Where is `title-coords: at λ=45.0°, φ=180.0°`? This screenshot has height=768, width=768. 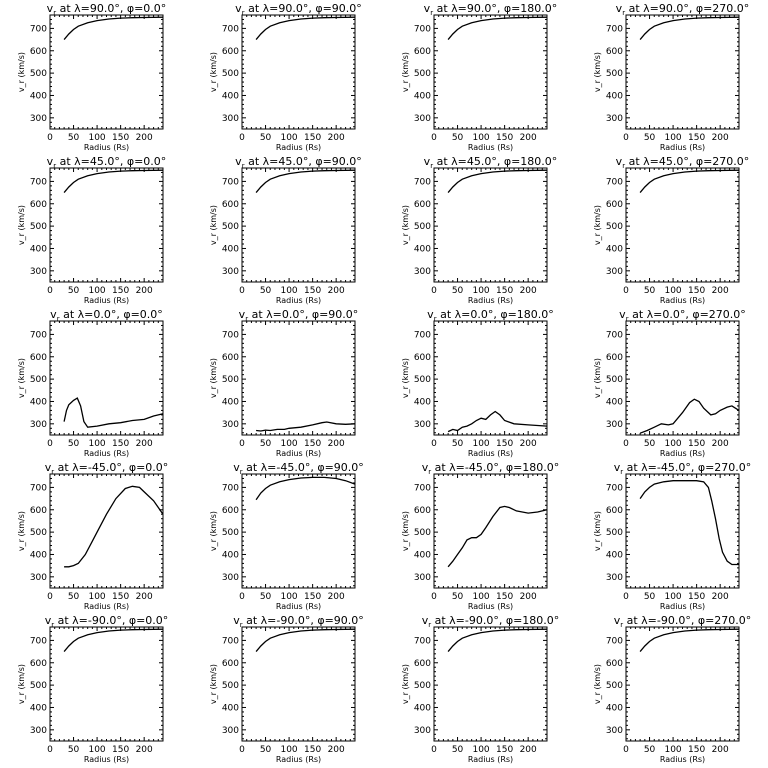 title-coords: at λ=45.0°, φ=180.0° is located at coordinates (495, 161).